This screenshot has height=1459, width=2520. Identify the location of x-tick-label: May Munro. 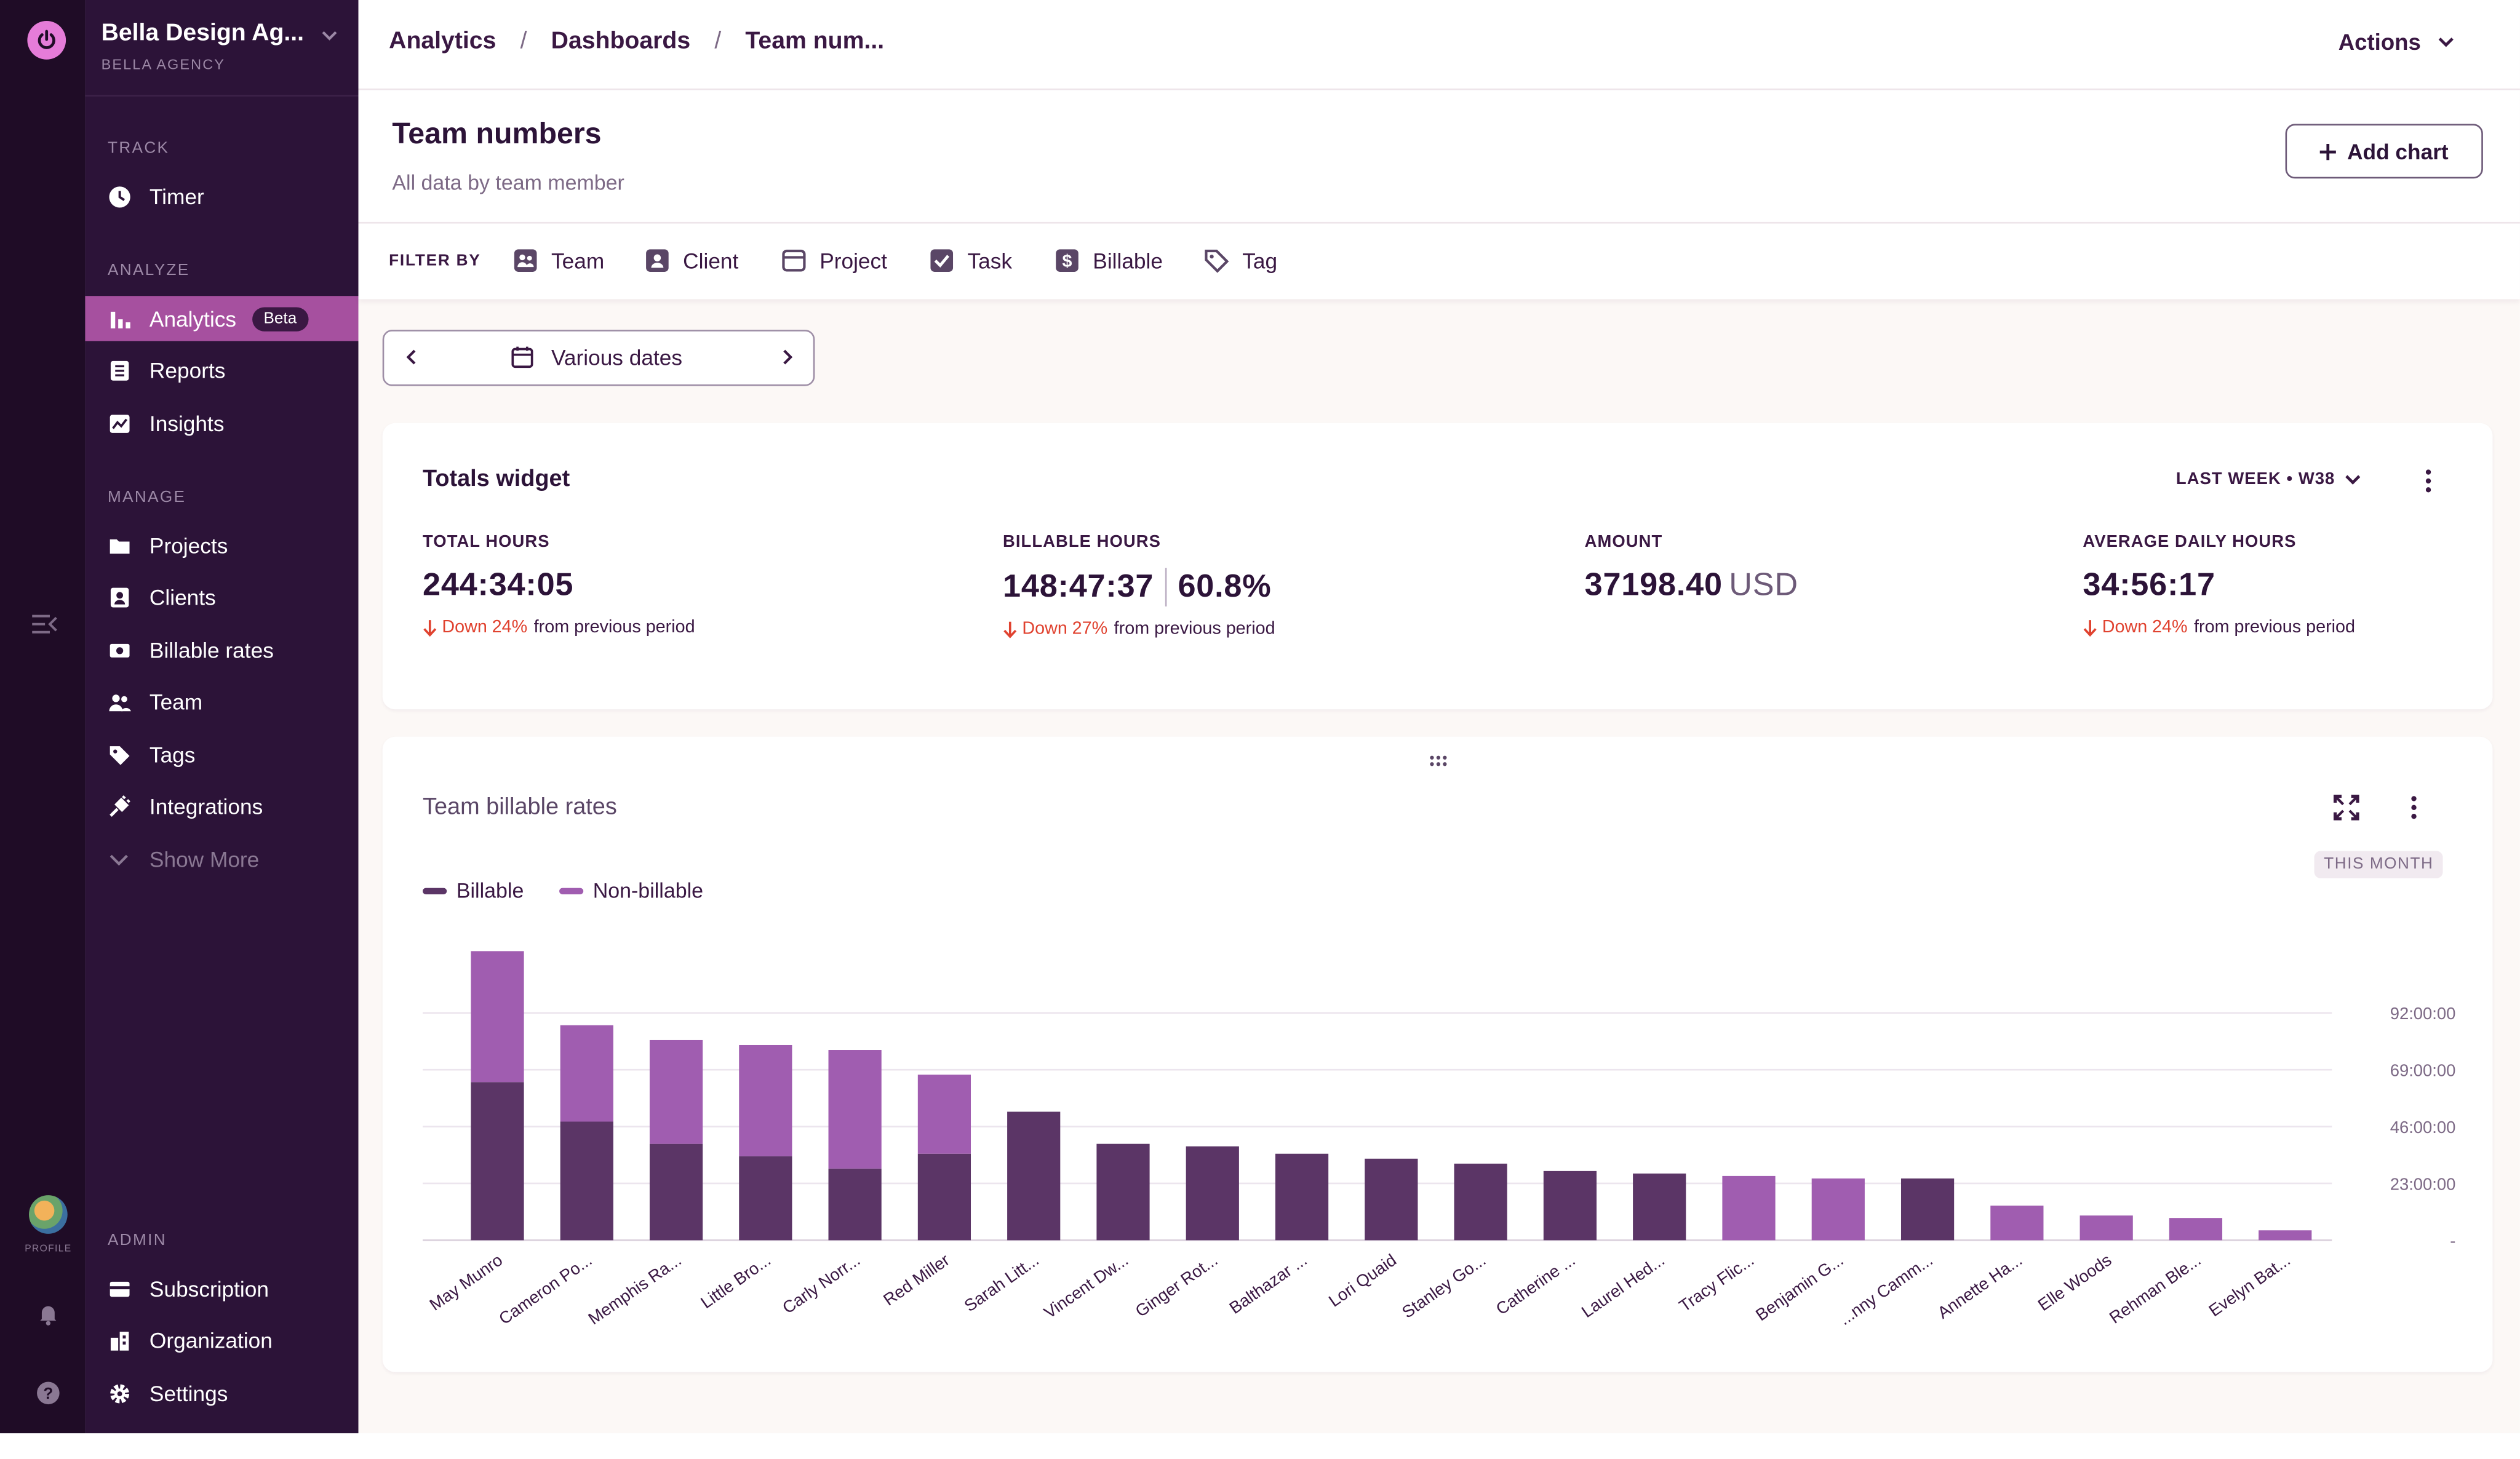
(466, 1282).